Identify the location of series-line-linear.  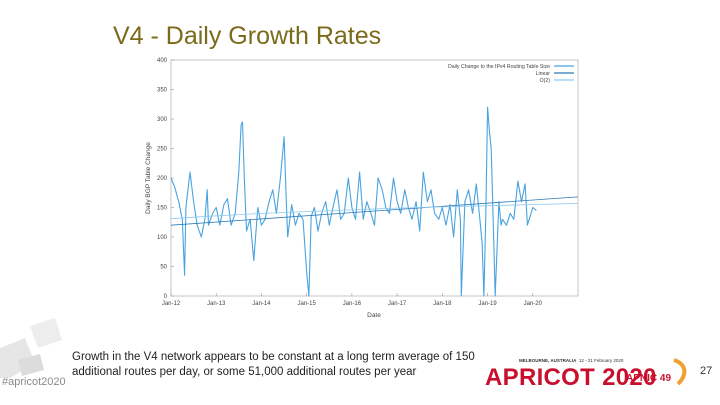
(374, 211).